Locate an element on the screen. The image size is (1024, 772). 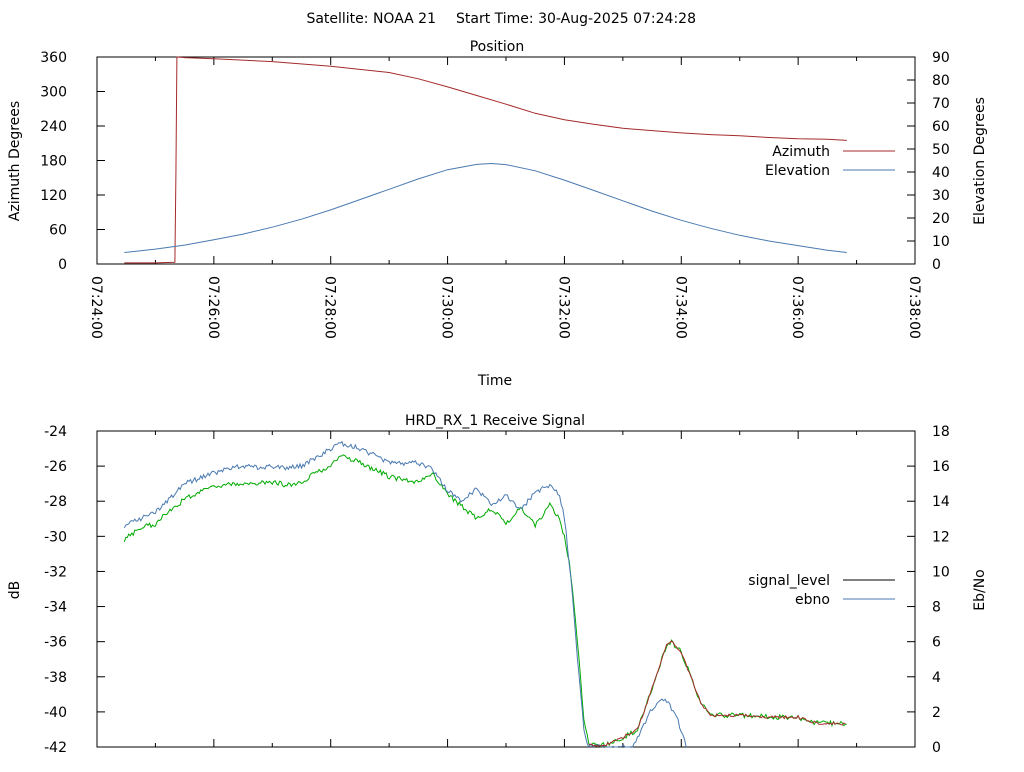
position-chart-title: Position is located at coordinates (497, 47).